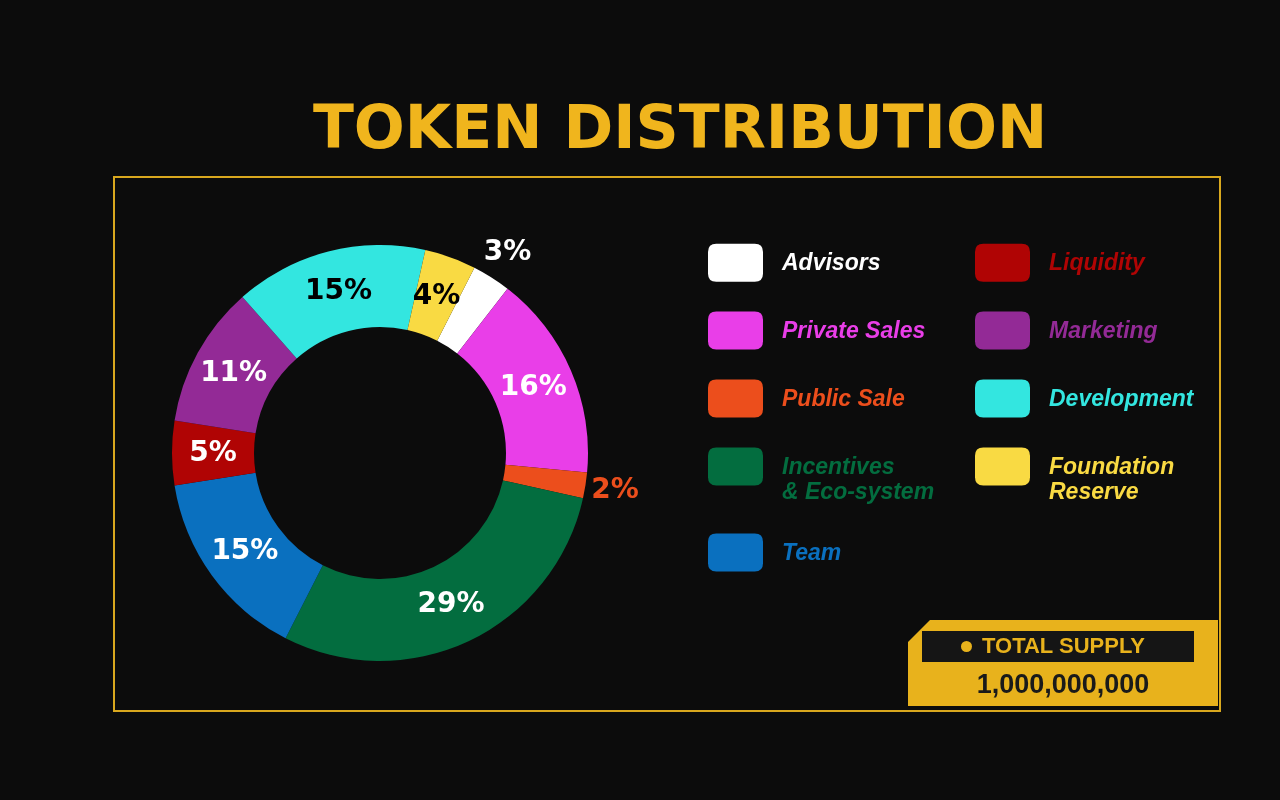 This screenshot has width=1280, height=800. Describe the element at coordinates (858, 478) in the screenshot. I see `legend-label: Incentives & Eco-system` at that location.